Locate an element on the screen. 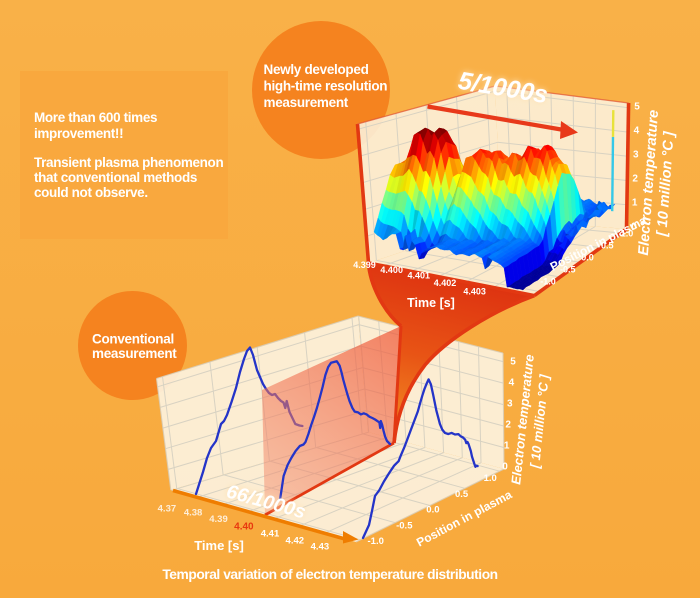 The height and width of the screenshot is (598, 700). svg-text: high-time resolution is located at coordinates (326, 86).